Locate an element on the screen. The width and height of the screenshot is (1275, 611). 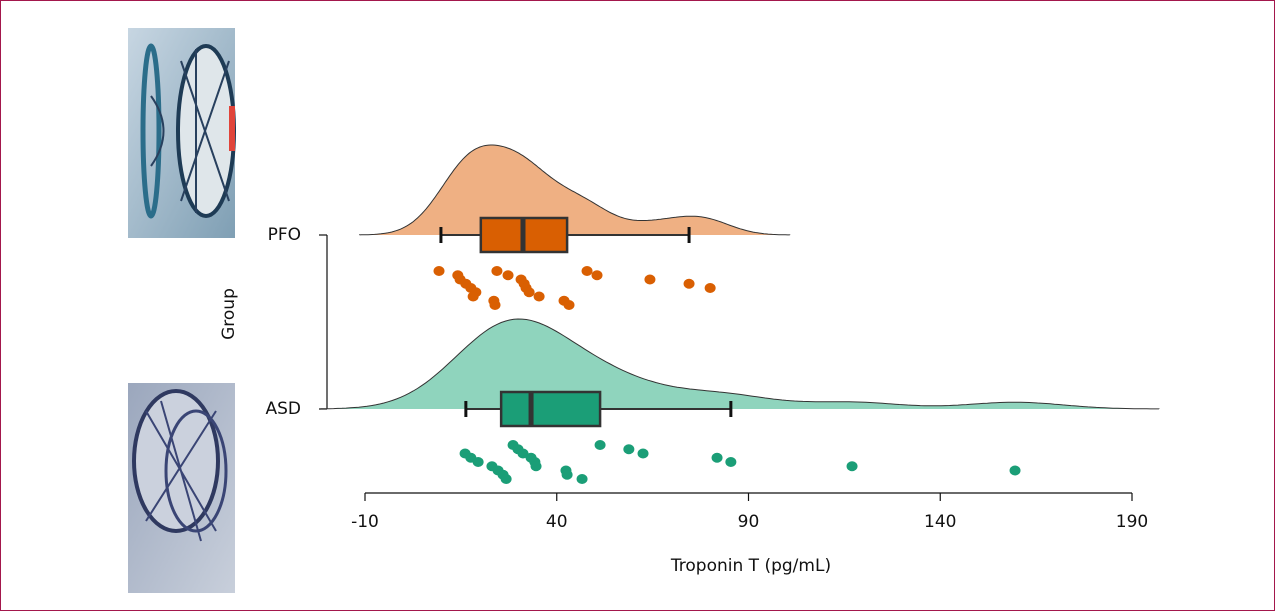
box is located at coordinates (550, 409).